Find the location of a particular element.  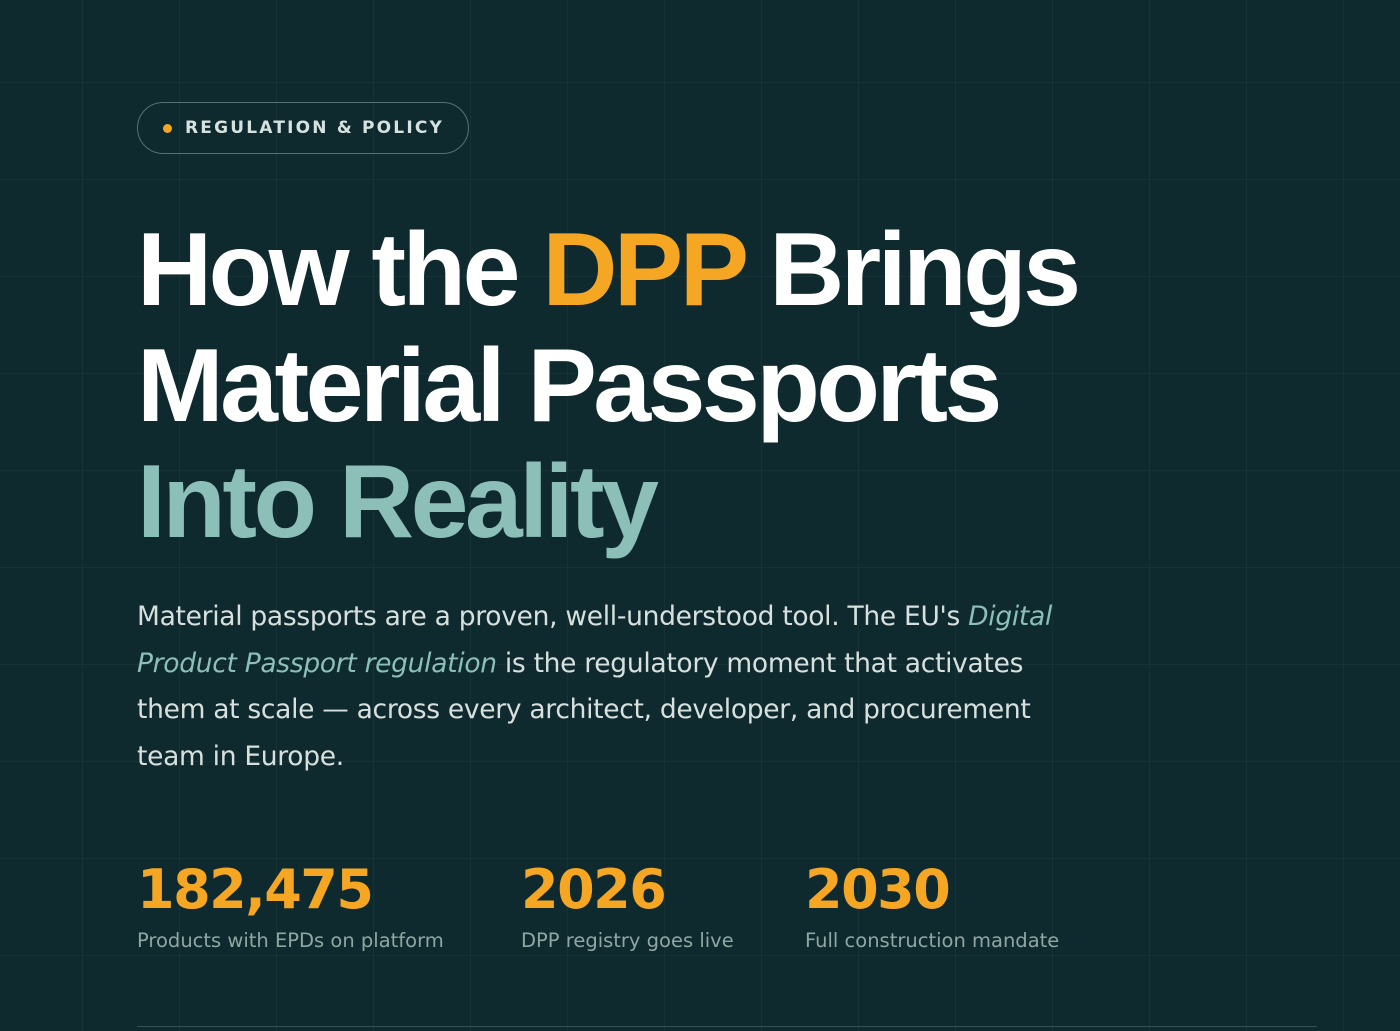

stat-products: 182,475 Products with EPDs on platform is located at coordinates (290, 906).